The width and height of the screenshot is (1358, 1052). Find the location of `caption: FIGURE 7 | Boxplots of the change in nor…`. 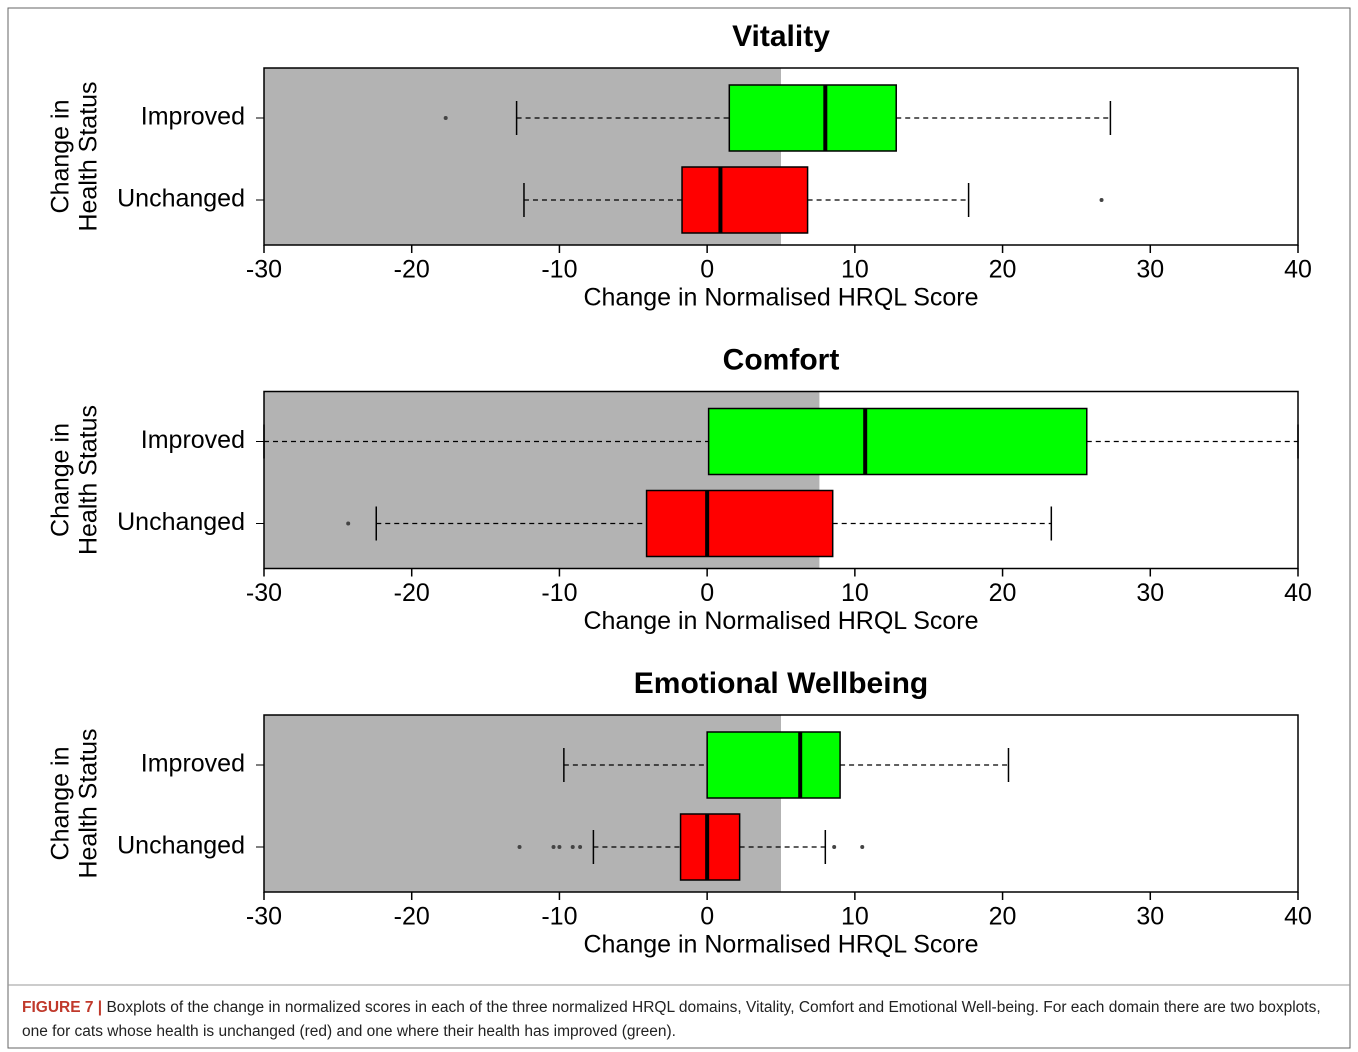

caption: FIGURE 7 | Boxplots of the change in nor… is located at coordinates (683, 1020).